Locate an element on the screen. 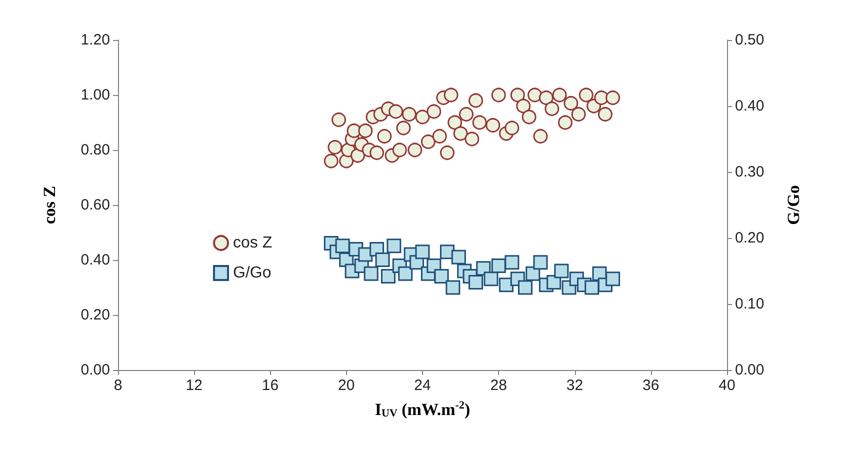 This screenshot has height=450, width=841. y2-tick-label: 0.00 is located at coordinates (749, 370).